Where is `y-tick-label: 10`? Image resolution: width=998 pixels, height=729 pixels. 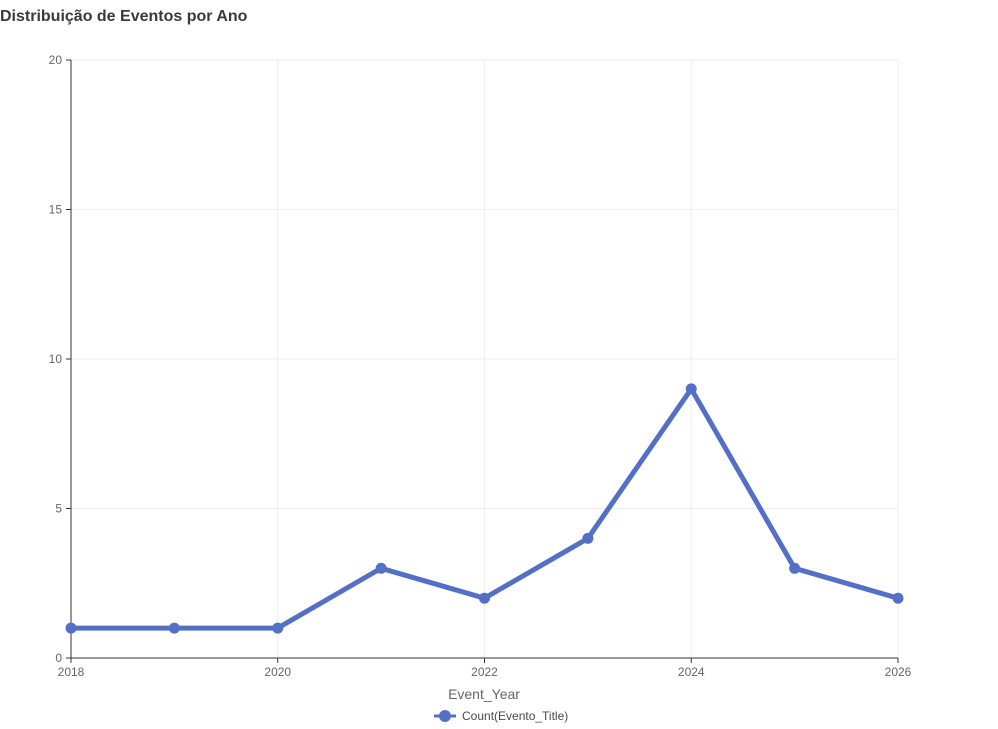 y-tick-label: 10 is located at coordinates (56, 359).